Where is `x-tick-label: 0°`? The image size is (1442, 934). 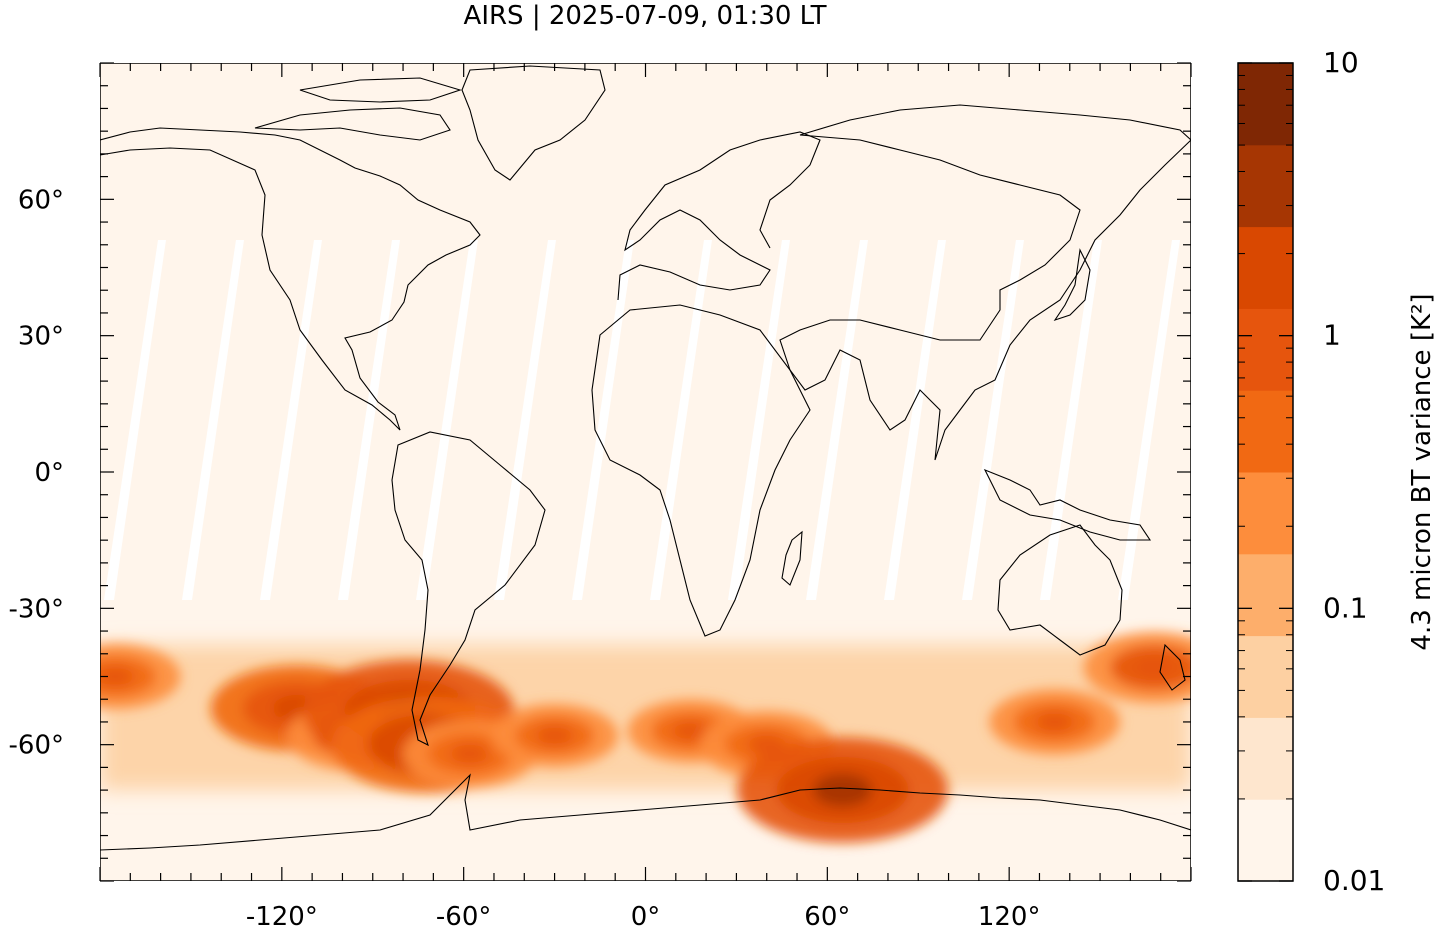 x-tick-label: 0° is located at coordinates (646, 916).